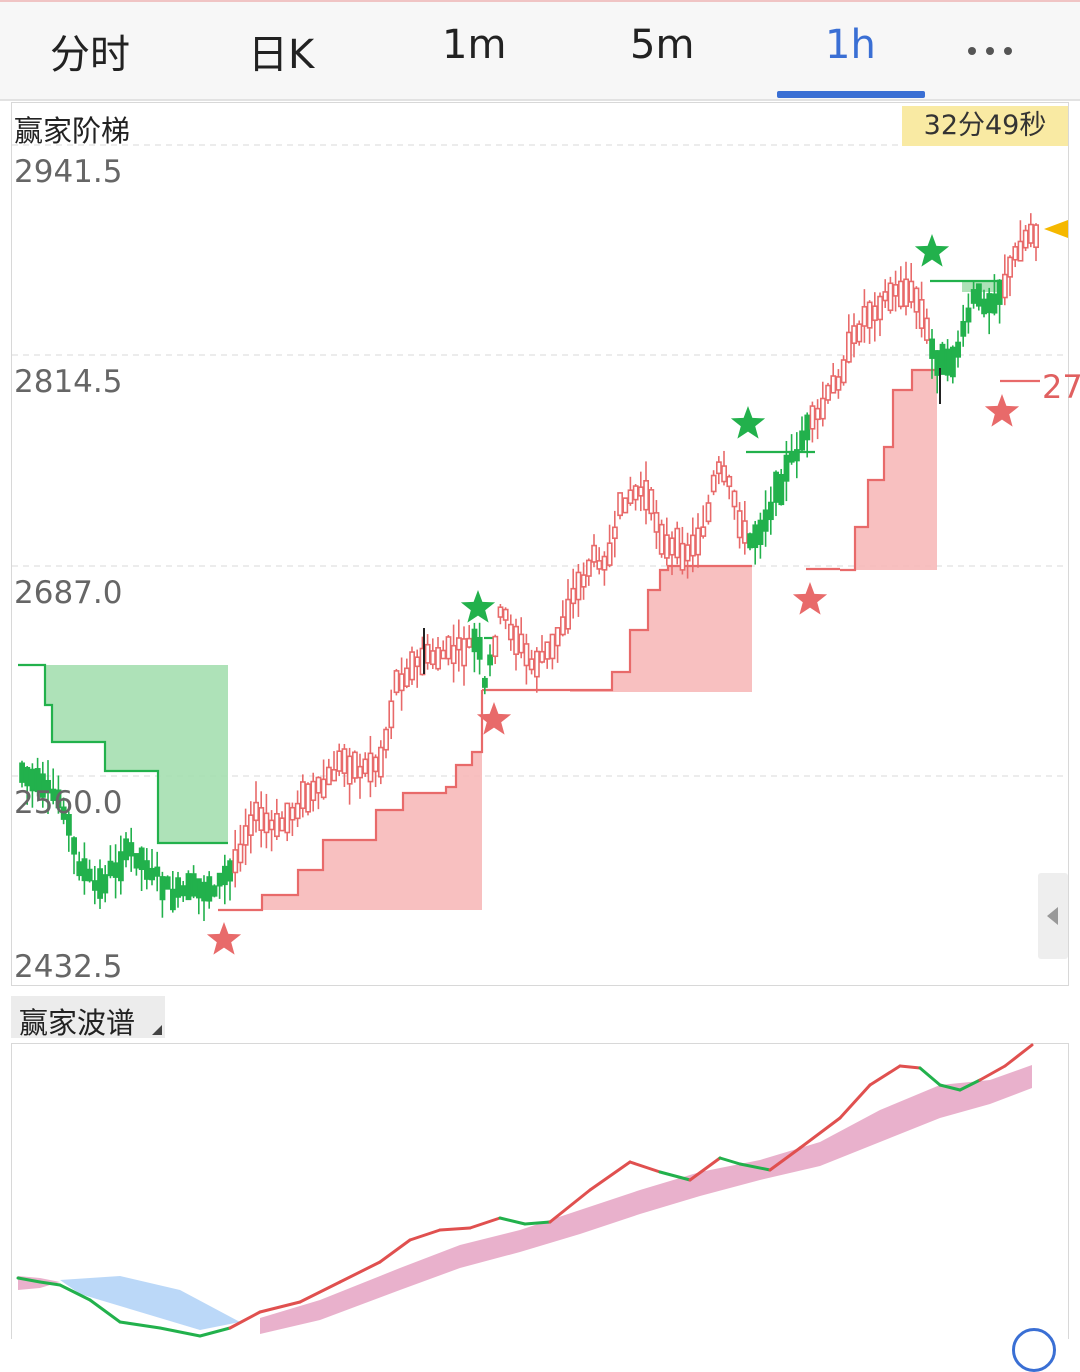 Image resolution: width=1080 pixels, height=1372 pixels. I want to click on y-axis-label-top: 2941.5, so click(68, 172).